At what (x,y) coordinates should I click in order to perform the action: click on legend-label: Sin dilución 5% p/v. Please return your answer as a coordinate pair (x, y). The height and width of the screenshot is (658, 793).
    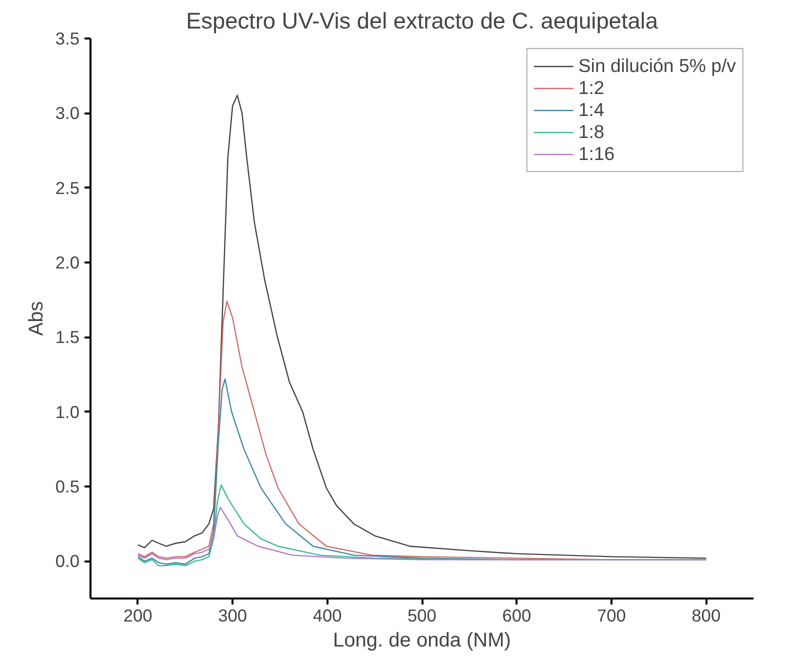
    Looking at the image, I should click on (657, 66).